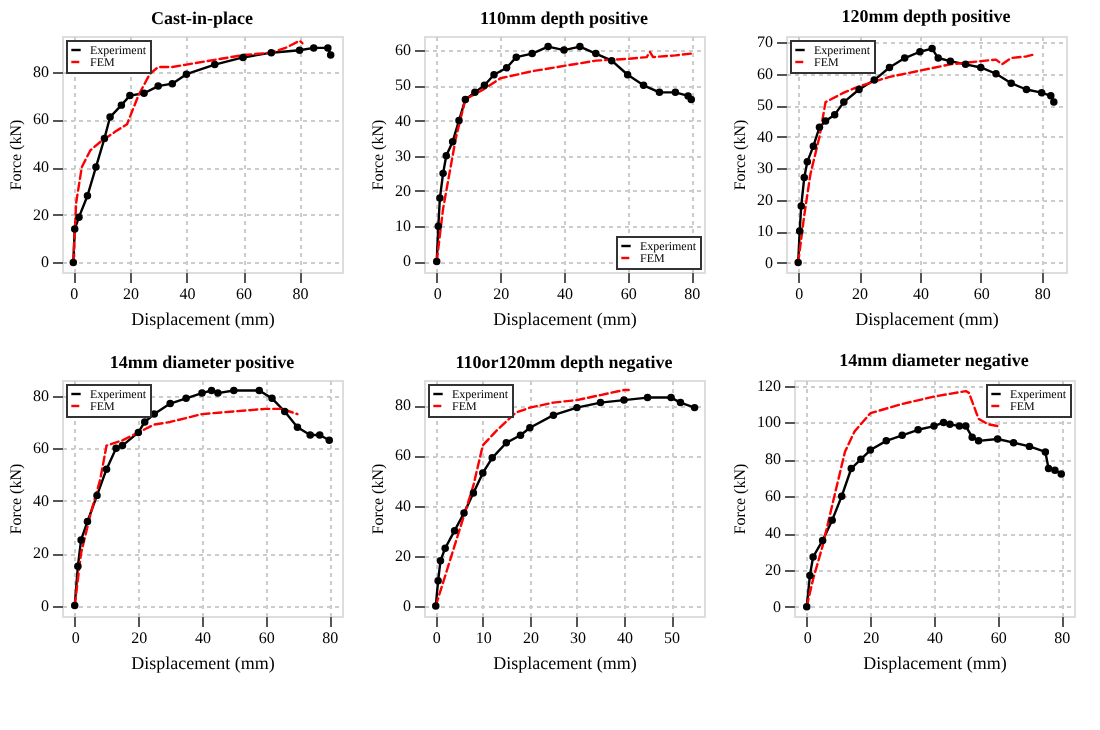  What do you see at coordinates (672, 638) in the screenshot?
I see `x-tick-label: 50` at bounding box center [672, 638].